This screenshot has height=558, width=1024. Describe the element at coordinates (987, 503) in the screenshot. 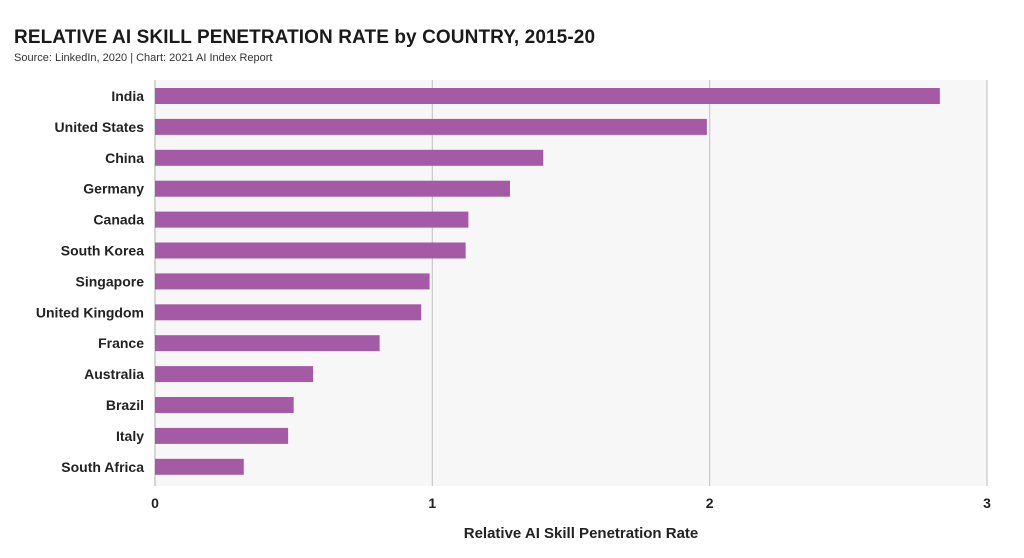

I see `x-tick-label: 3` at that location.